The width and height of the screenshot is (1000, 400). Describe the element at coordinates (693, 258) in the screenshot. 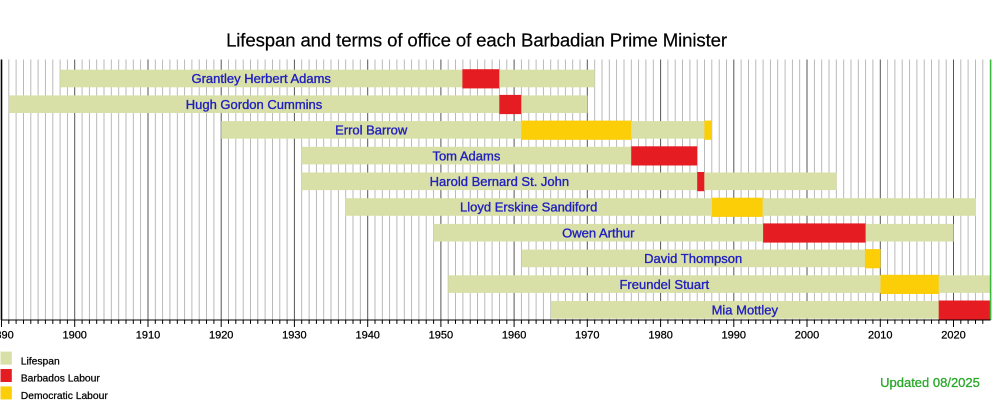

I see `svg-text: David Thompson` at that location.